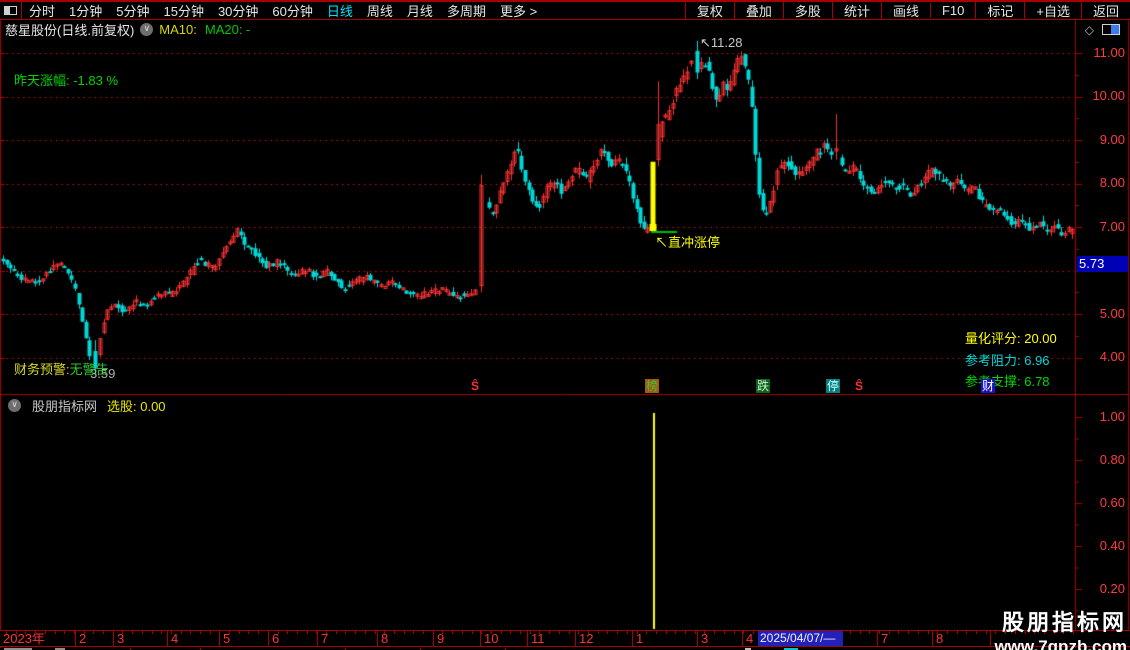  Describe the element at coordinates (905, 10) in the screenshot. I see `action-button-draw-line: 画线` at that location.